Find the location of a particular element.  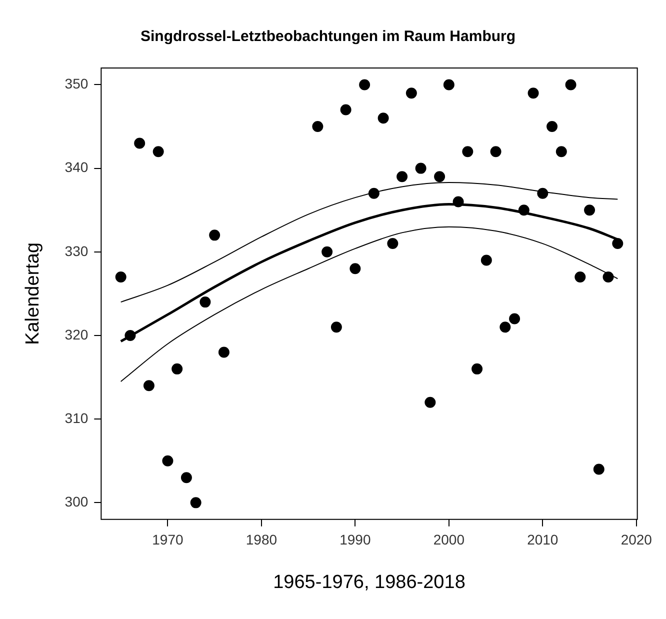

chart-title: Singdrossel-Letztbeobachtungen im Raum Hamburg is located at coordinates (328, 37).